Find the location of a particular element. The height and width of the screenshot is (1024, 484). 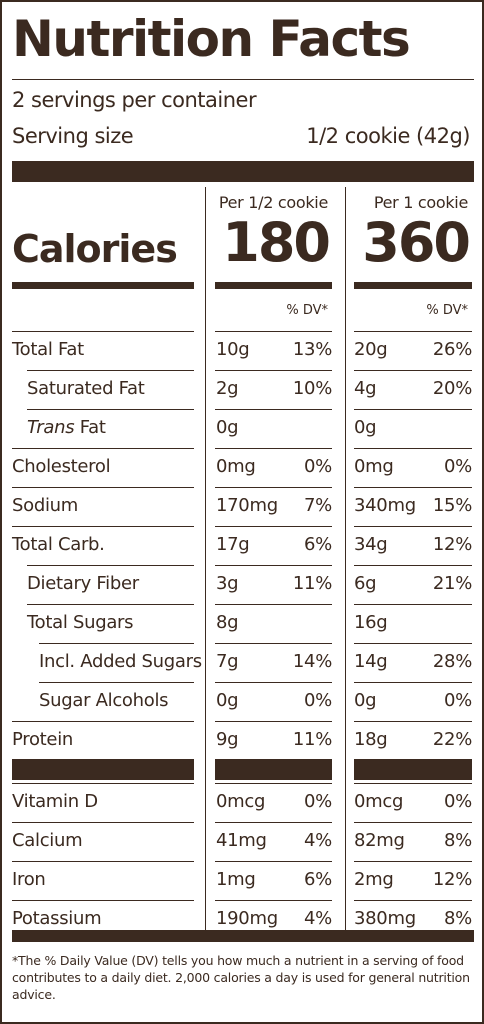

dv-header-col1: % DV* is located at coordinates (307, 310).